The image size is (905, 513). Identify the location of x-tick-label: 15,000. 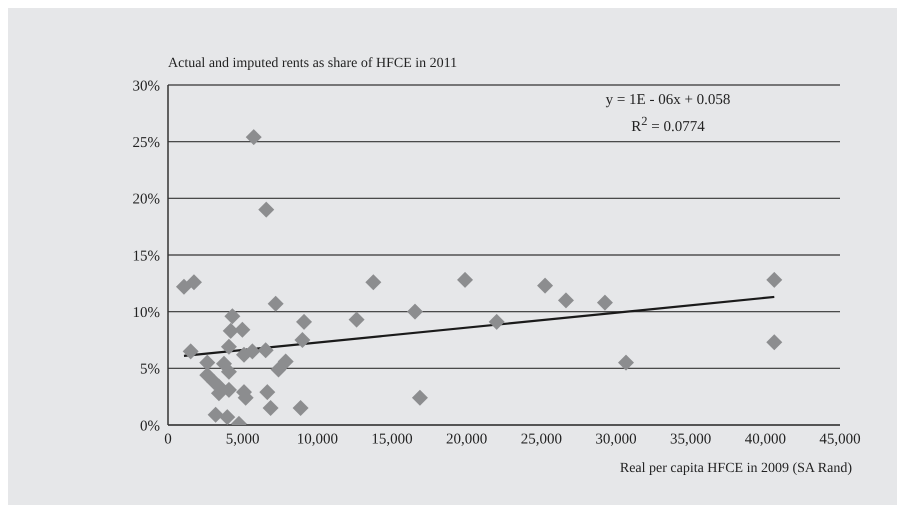
(392, 440).